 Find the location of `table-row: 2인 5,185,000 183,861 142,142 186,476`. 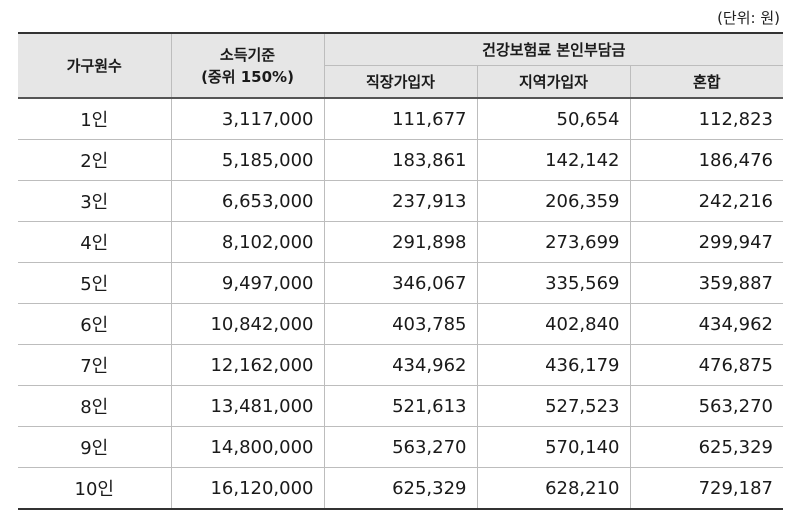

table-row: 2인 5,185,000 183,861 142,142 186,476 is located at coordinates (401, 160).